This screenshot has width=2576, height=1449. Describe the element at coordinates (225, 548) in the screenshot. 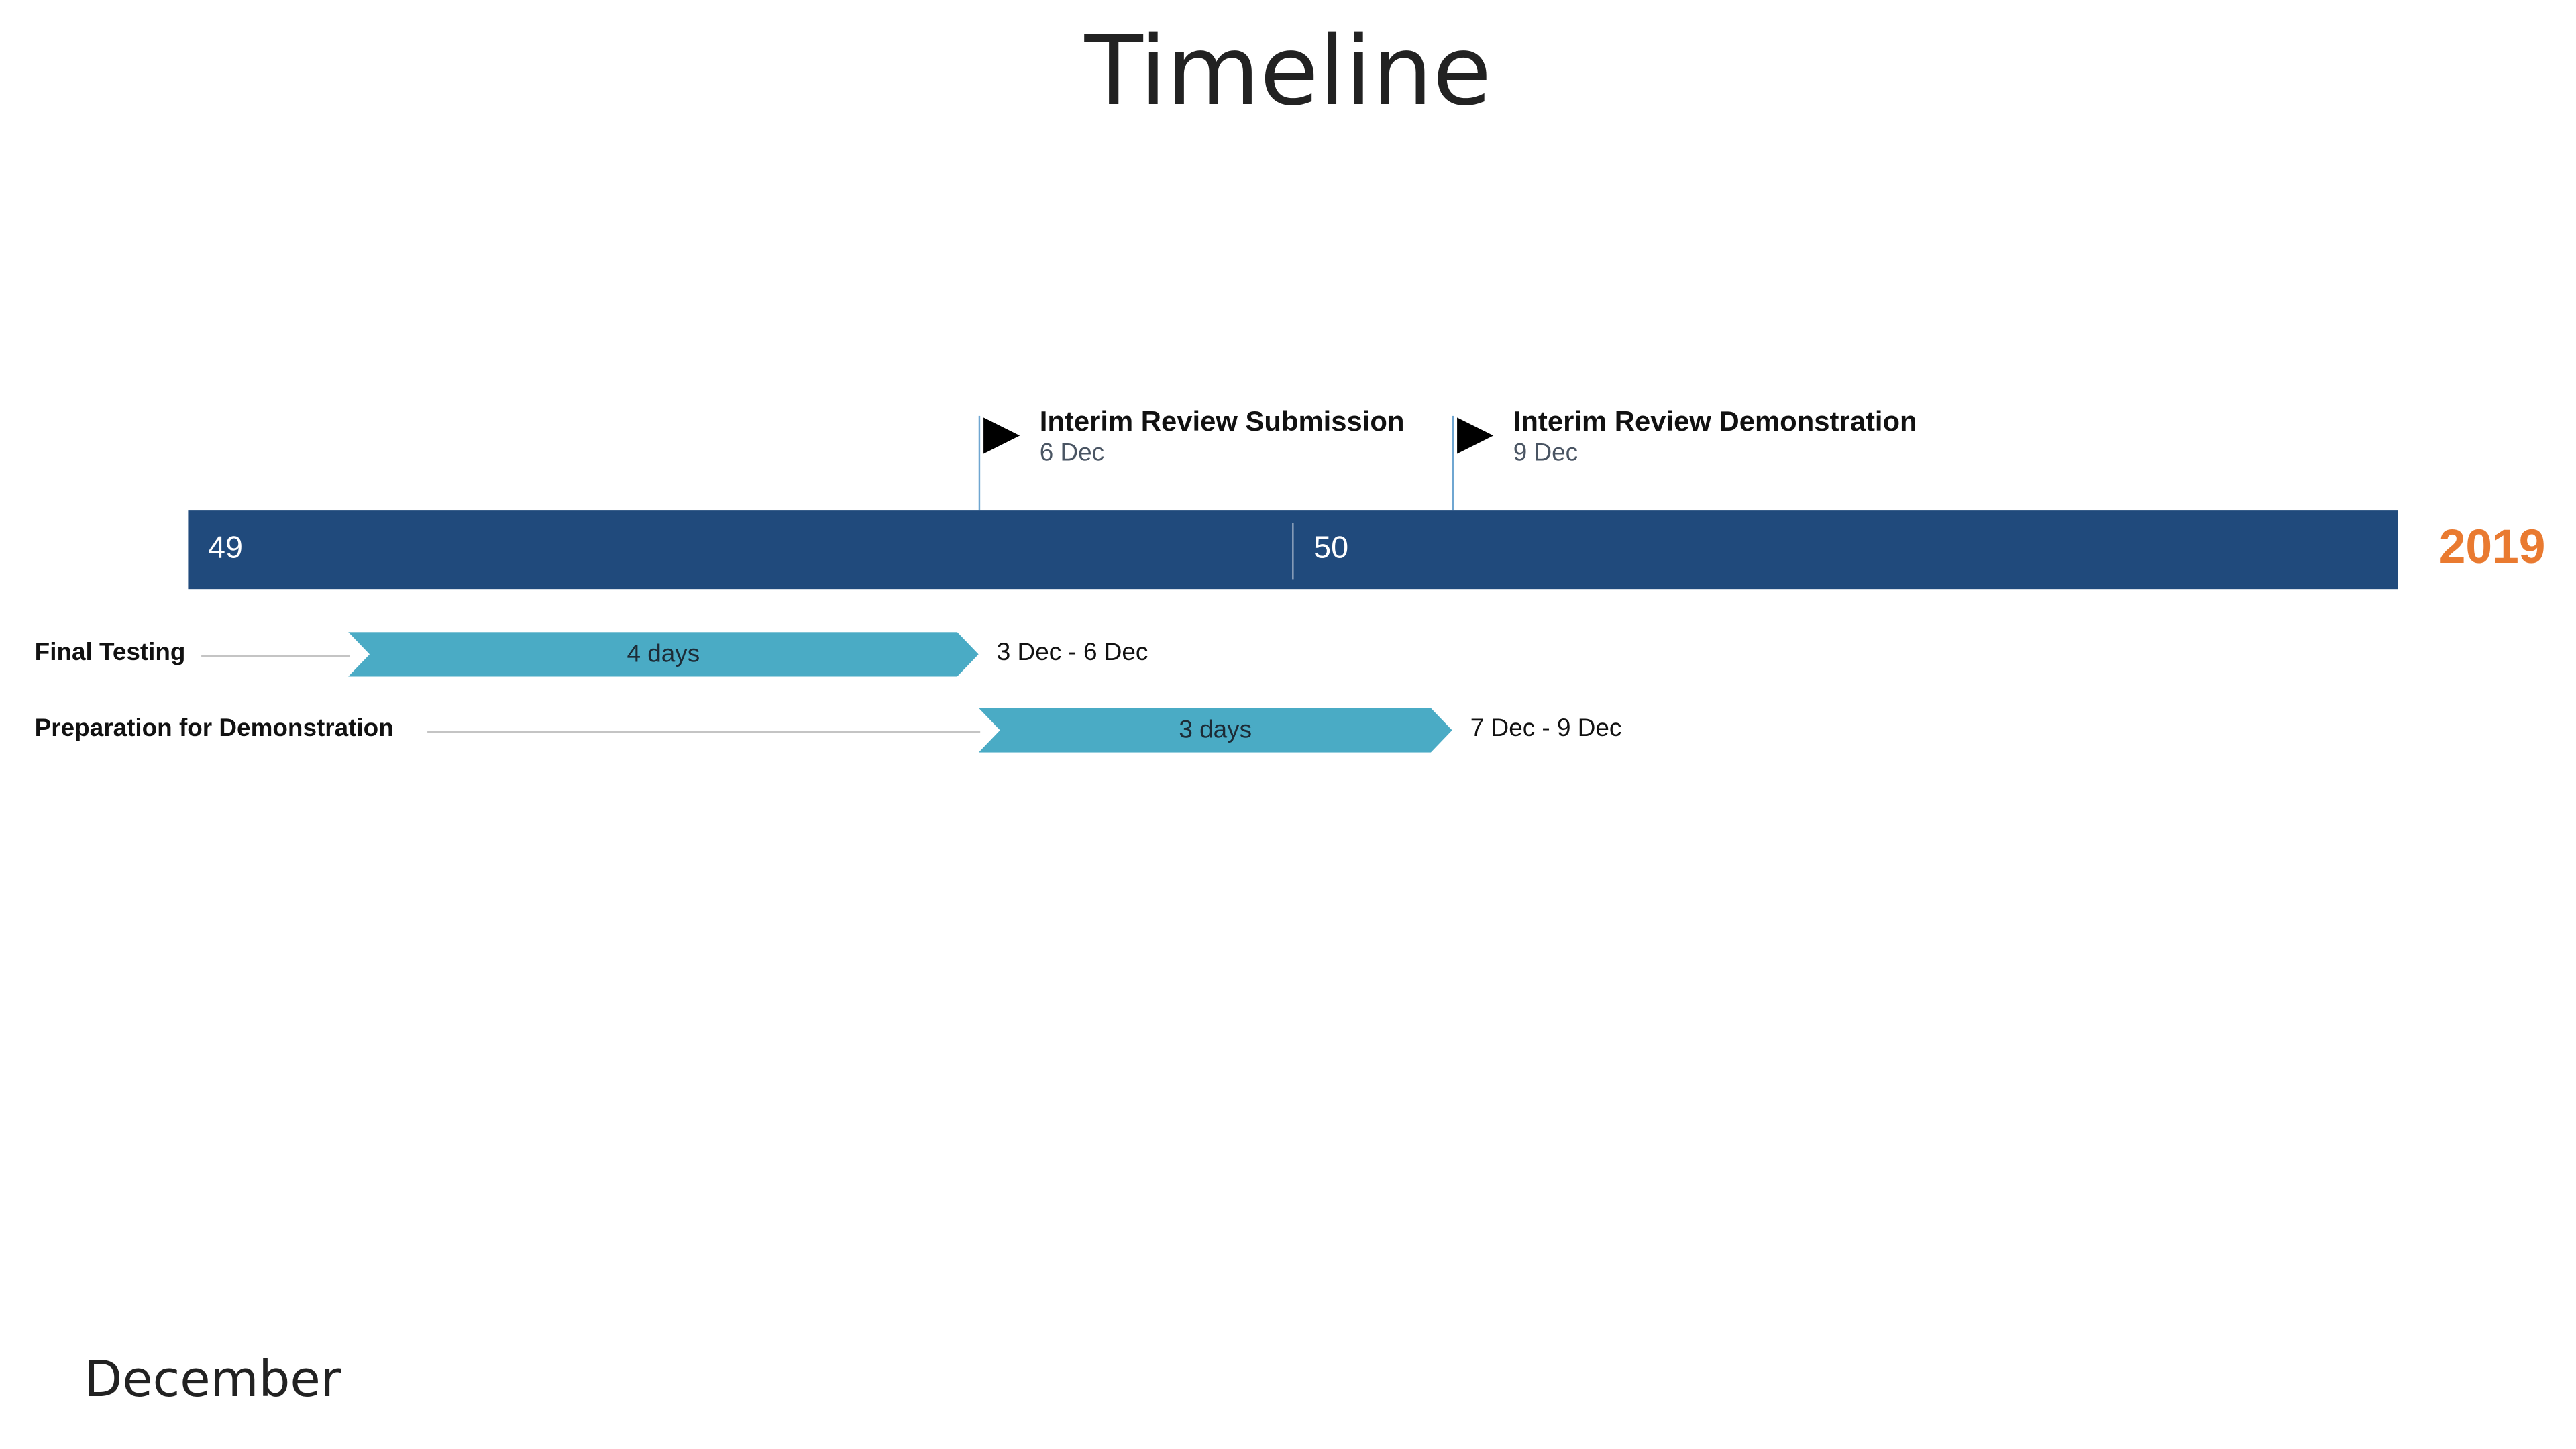

I see `week-label-49: 49` at that location.